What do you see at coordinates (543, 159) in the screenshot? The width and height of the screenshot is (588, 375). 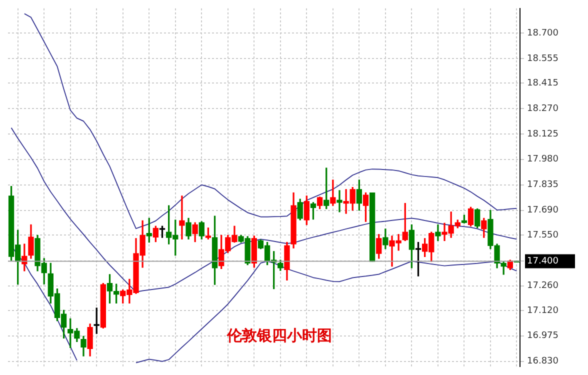 I see `y-tick-label: 17.980` at bounding box center [543, 159].